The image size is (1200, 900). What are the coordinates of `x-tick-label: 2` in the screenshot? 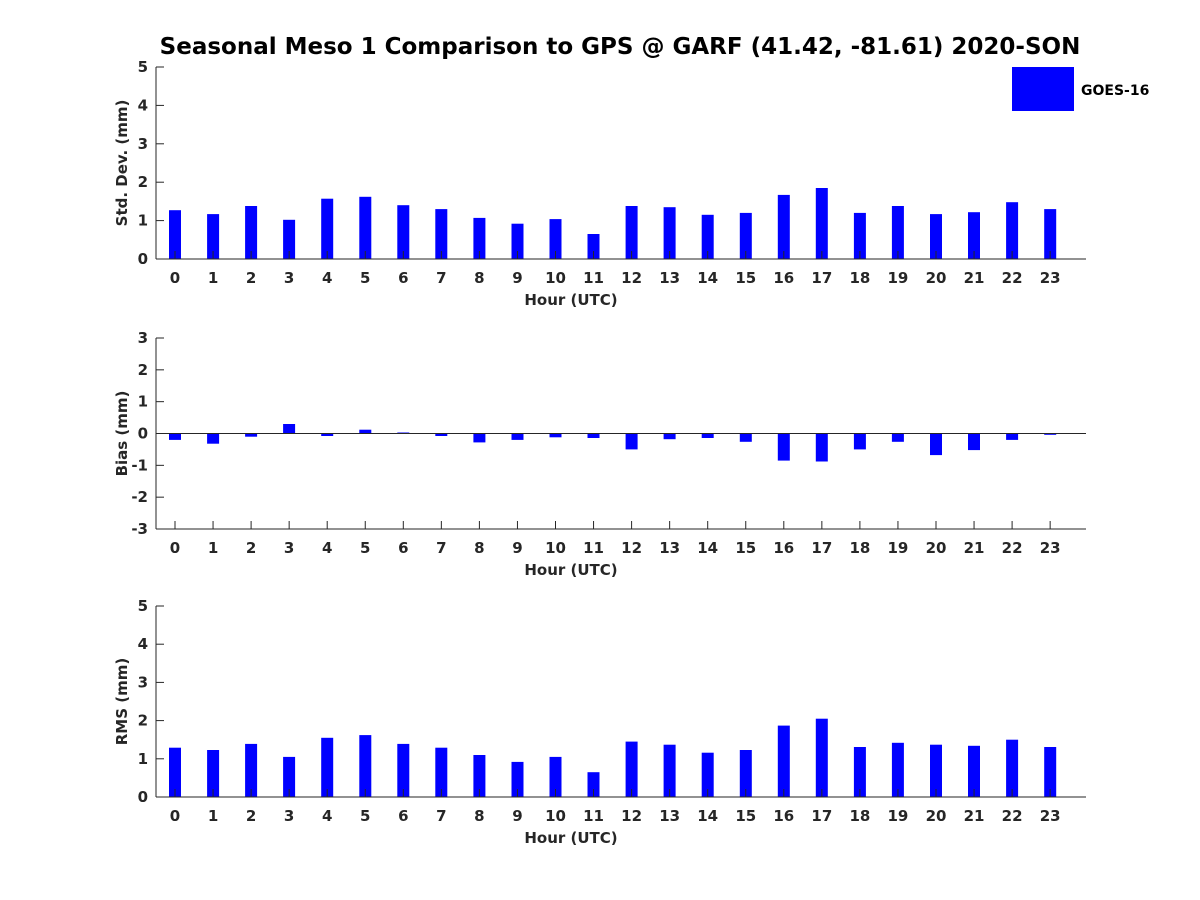 It's located at (251, 816).